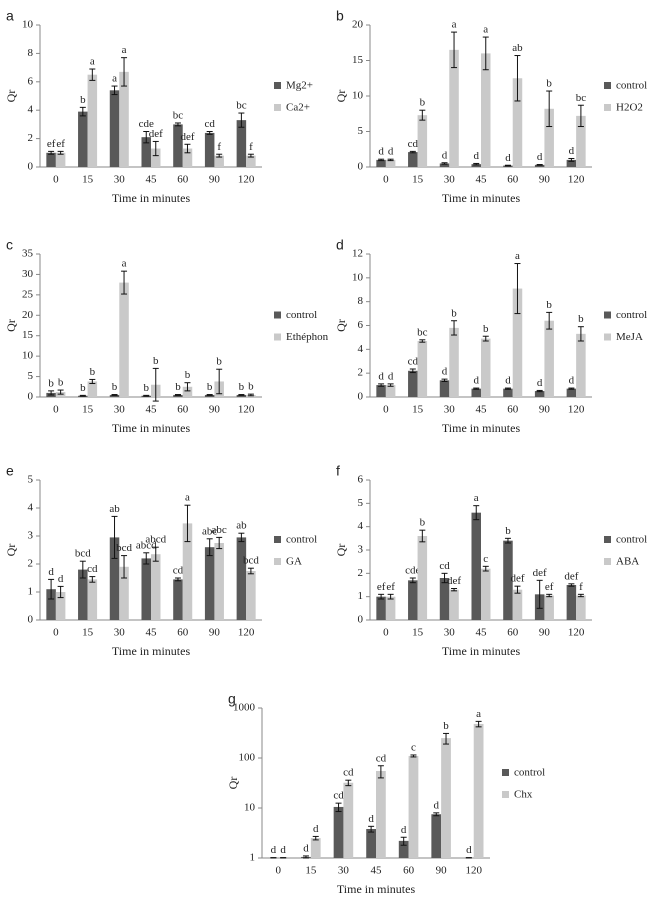  I want to click on panel-label: g, so click(232, 699).